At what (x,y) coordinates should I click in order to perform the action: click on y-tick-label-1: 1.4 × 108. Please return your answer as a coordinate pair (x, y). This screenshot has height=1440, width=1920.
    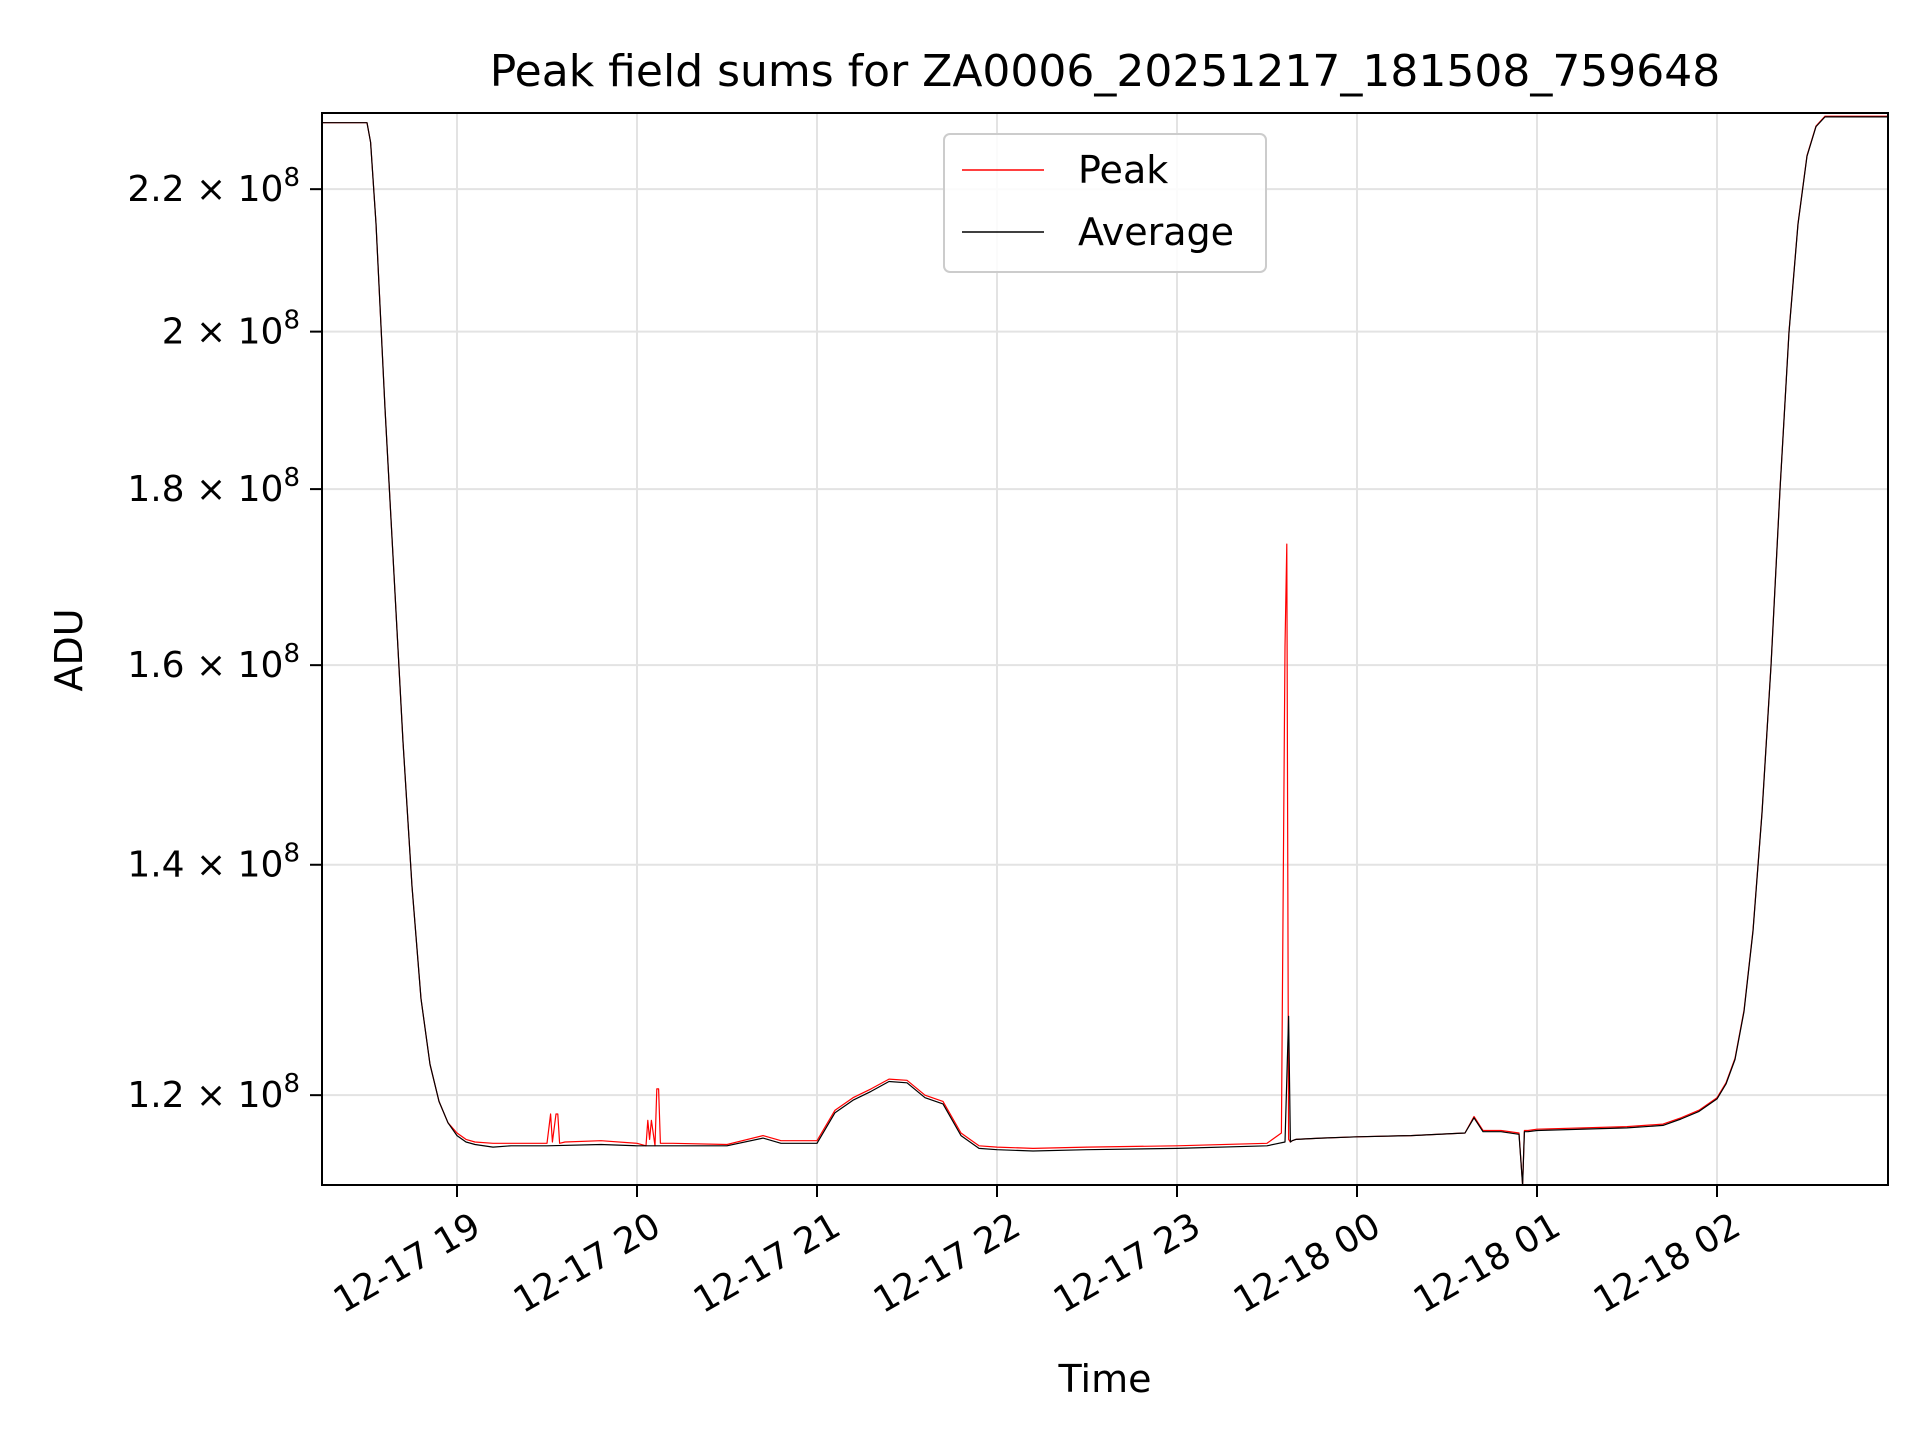
    Looking at the image, I should click on (213, 862).